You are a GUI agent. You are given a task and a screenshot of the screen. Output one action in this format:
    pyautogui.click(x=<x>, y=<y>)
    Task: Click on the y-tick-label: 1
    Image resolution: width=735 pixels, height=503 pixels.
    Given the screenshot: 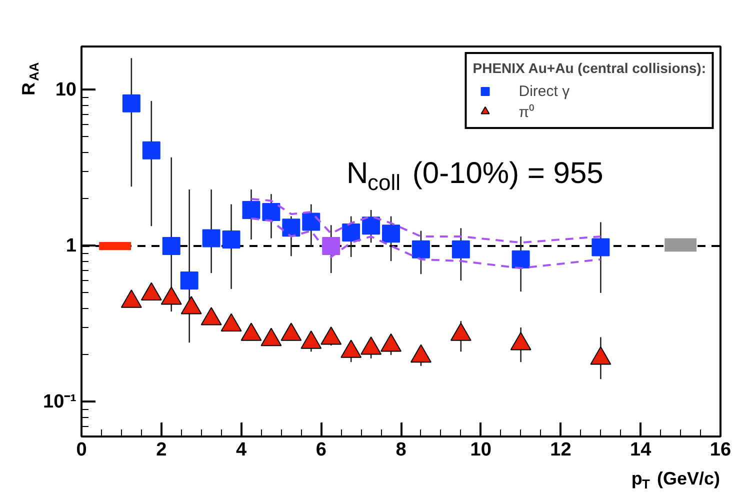 What is the action you would take?
    pyautogui.click(x=71, y=245)
    